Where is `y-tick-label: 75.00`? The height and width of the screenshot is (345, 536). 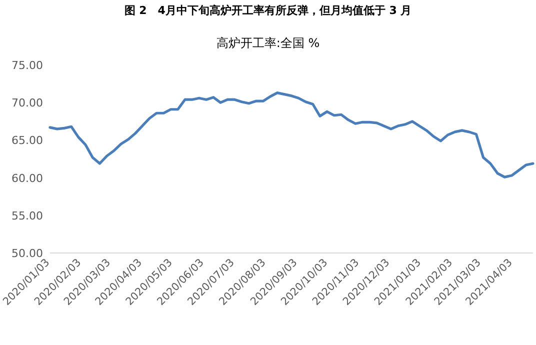 y-tick-label: 75.00 is located at coordinates (27, 65).